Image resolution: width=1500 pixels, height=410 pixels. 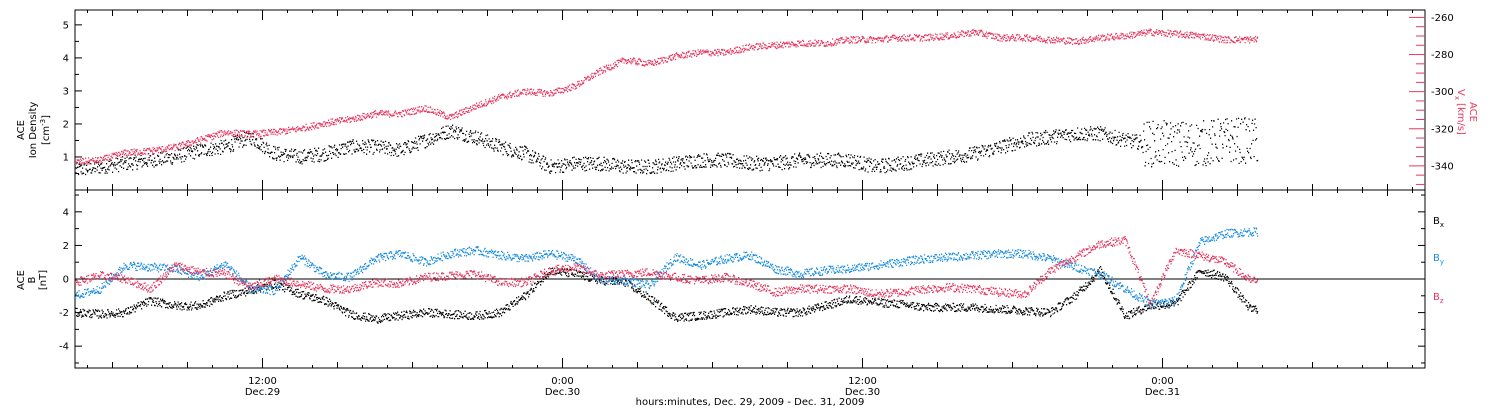 I want to click on density-tick-label: 5, so click(x=66, y=25).